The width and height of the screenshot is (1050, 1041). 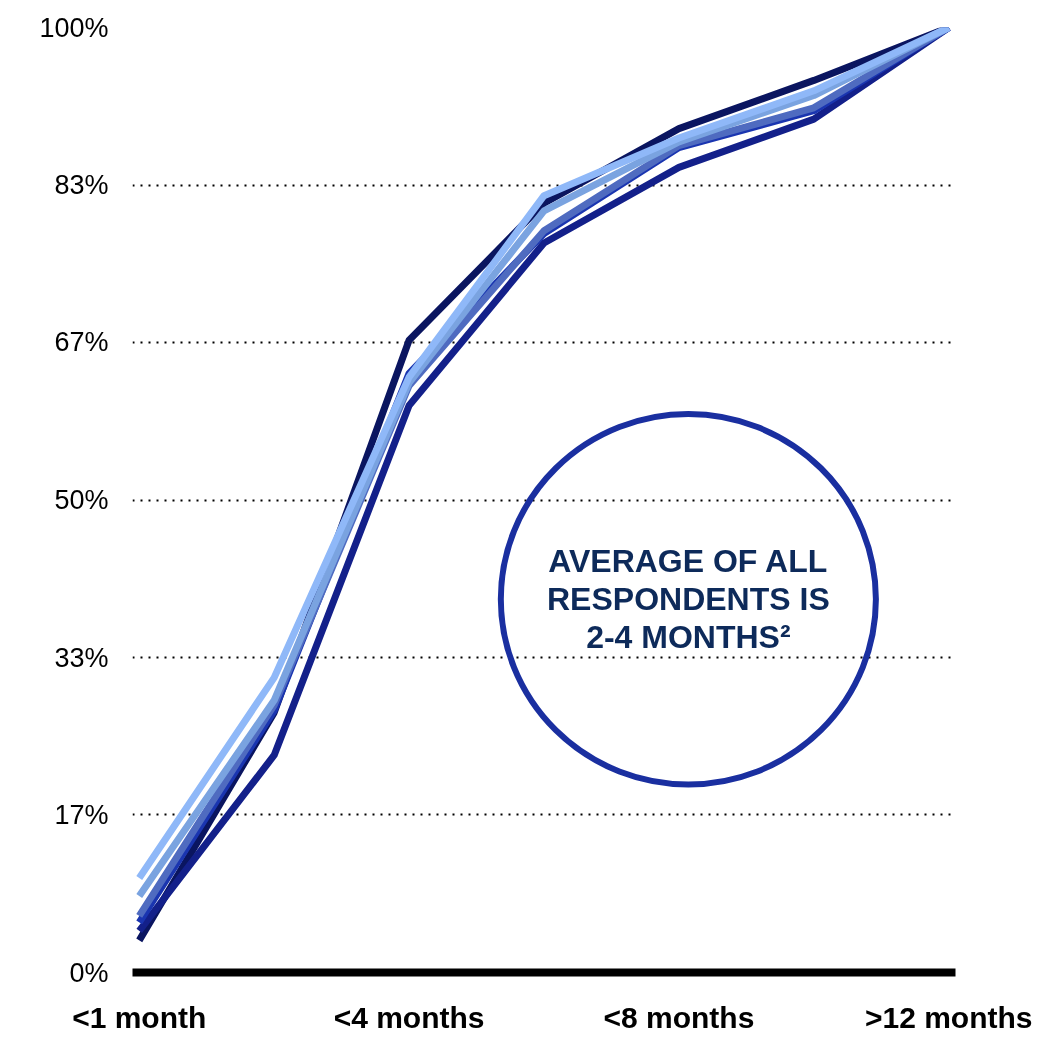 What do you see at coordinates (81, 814) in the screenshot?
I see `y-tick-label: 17%` at bounding box center [81, 814].